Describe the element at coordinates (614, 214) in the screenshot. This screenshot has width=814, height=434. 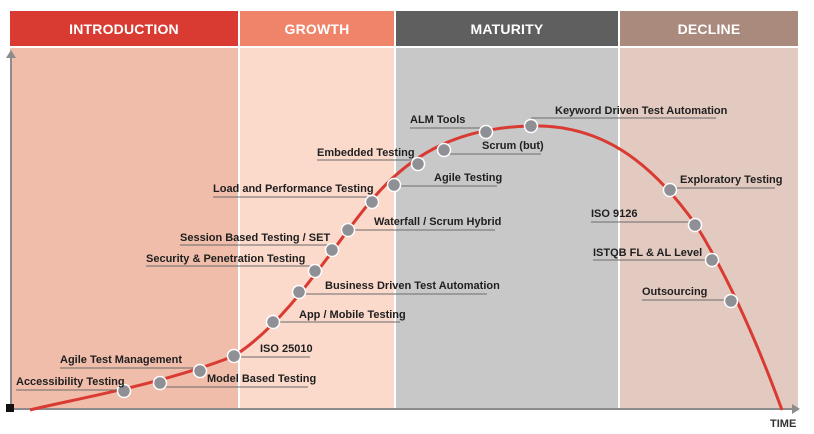
I see `label-iso-9126: ISO 9126` at that location.